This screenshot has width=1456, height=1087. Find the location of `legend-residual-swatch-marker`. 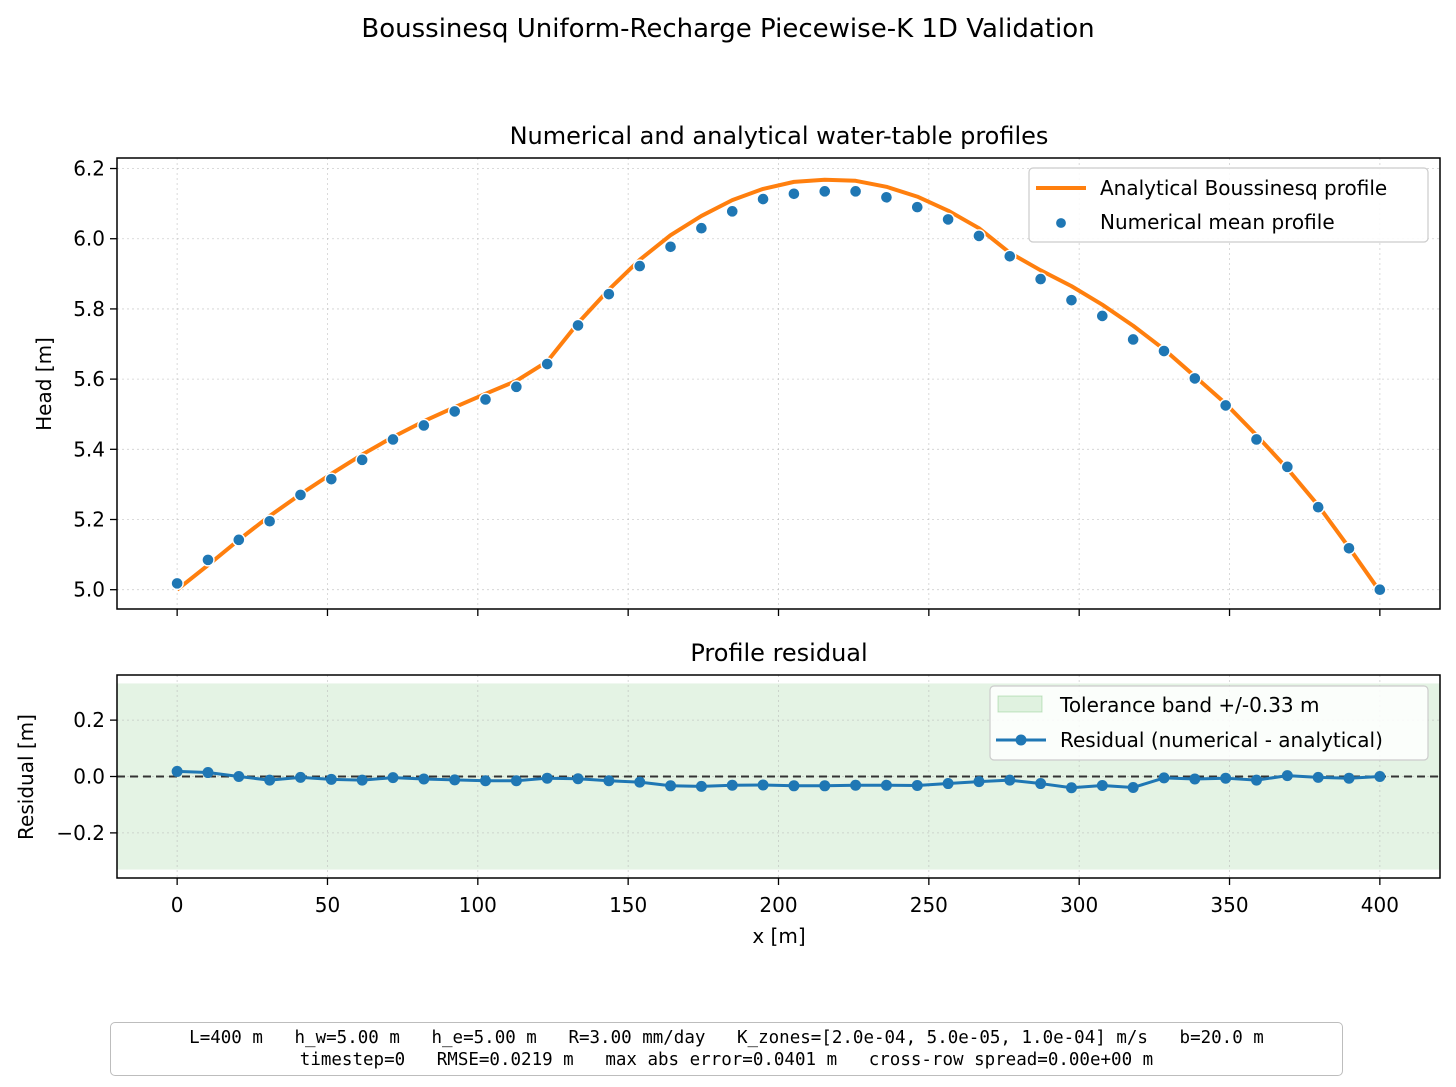

legend-residual-swatch-marker is located at coordinates (1021, 740).